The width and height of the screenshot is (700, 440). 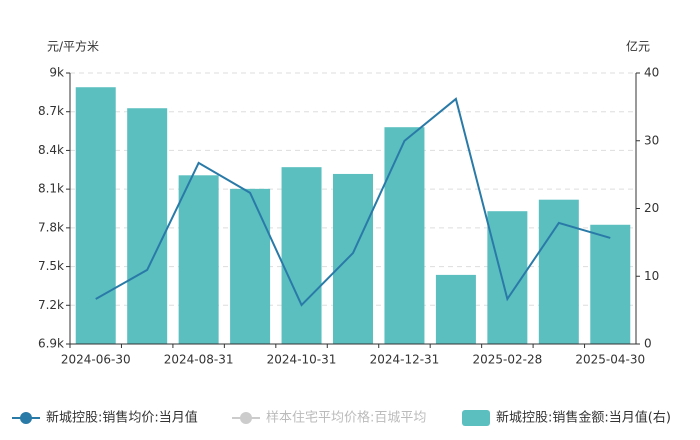 What do you see at coordinates (96, 360) in the screenshot?
I see `x-tick-label: 2024-06-30` at bounding box center [96, 360].